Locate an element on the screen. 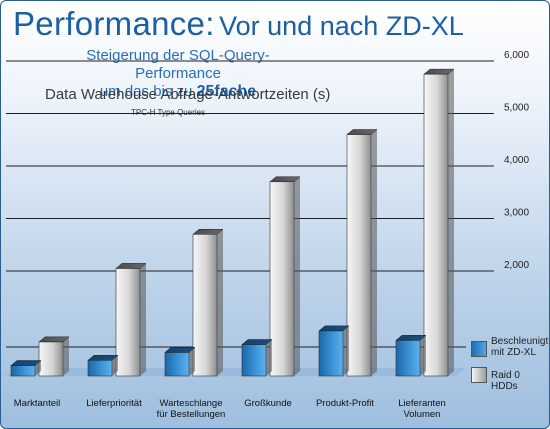 The width and height of the screenshot is (550, 429). chart-caption: Data Warehouse Abfrage-Antwortzeiten (s) is located at coordinates (188, 94).